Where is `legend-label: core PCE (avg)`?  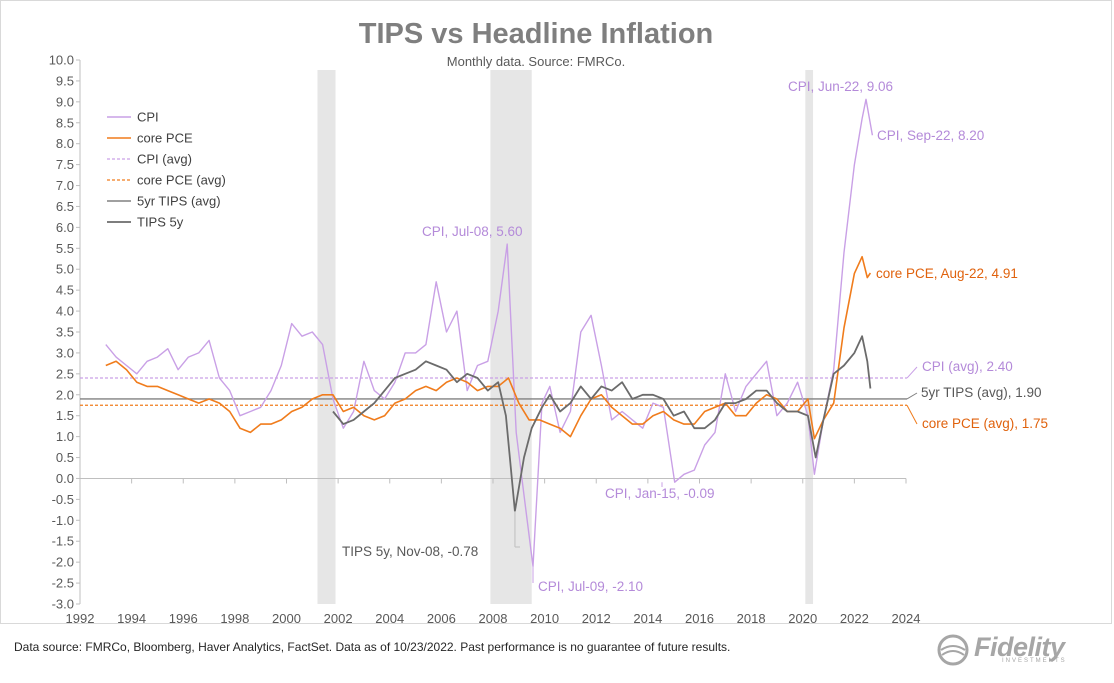
legend-label: core PCE (avg) is located at coordinates (181, 180).